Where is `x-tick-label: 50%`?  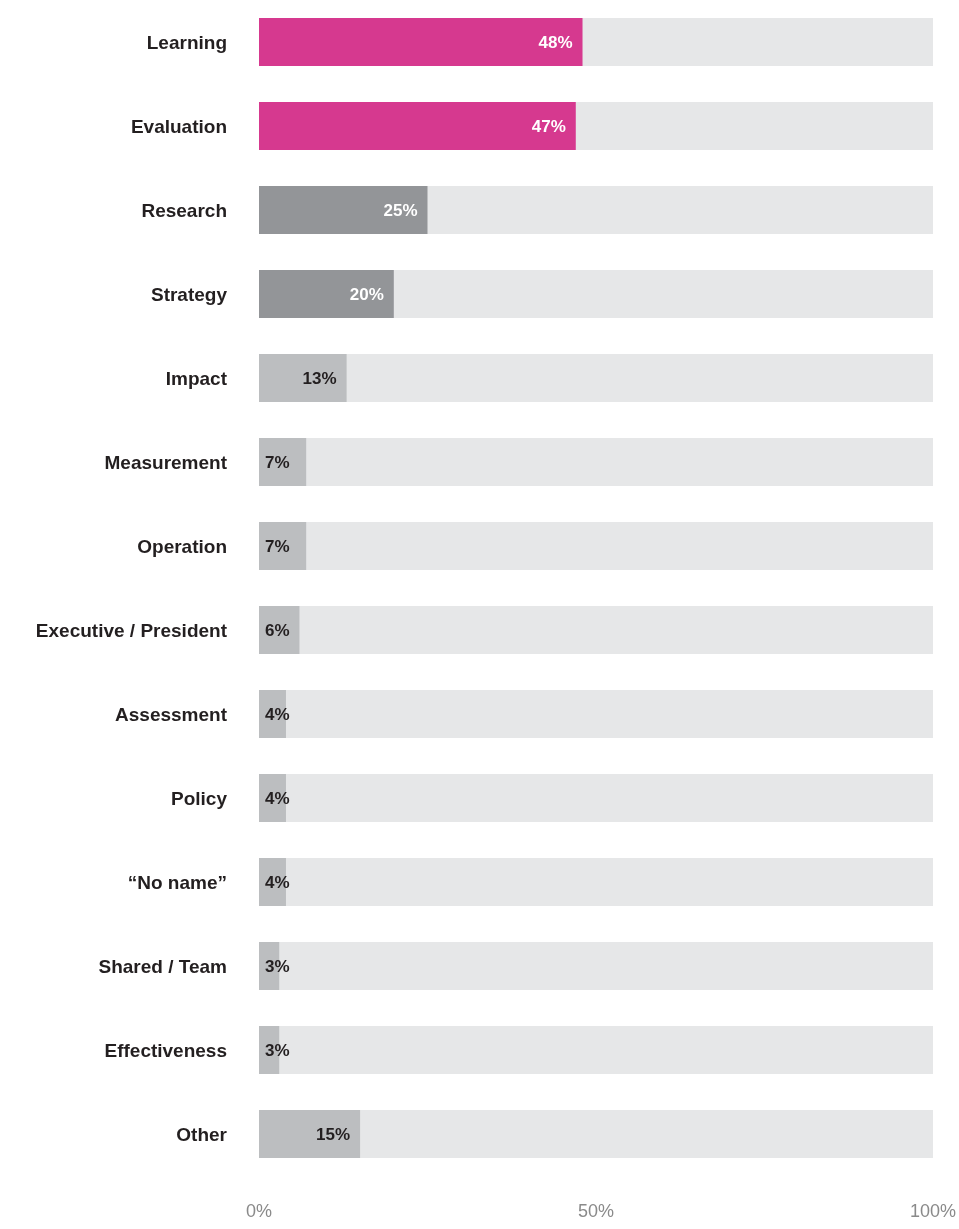
x-tick-label: 50% is located at coordinates (596, 1210).